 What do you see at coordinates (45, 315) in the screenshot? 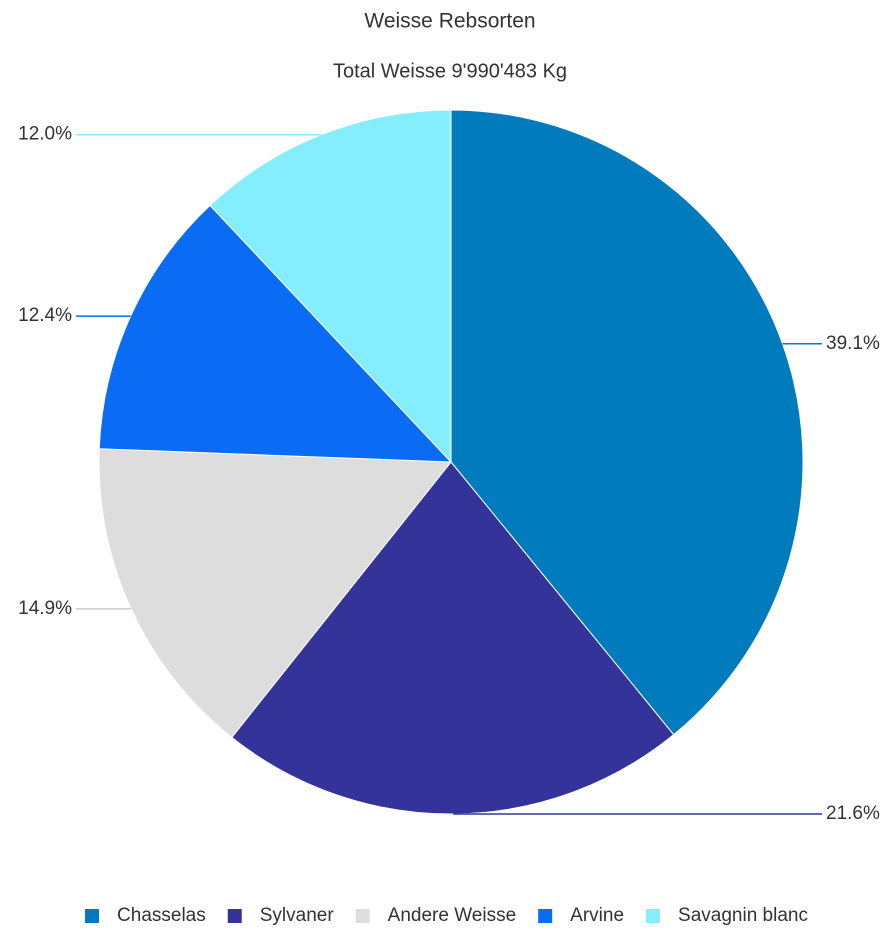
I see `data-label: 12.4%` at bounding box center [45, 315].